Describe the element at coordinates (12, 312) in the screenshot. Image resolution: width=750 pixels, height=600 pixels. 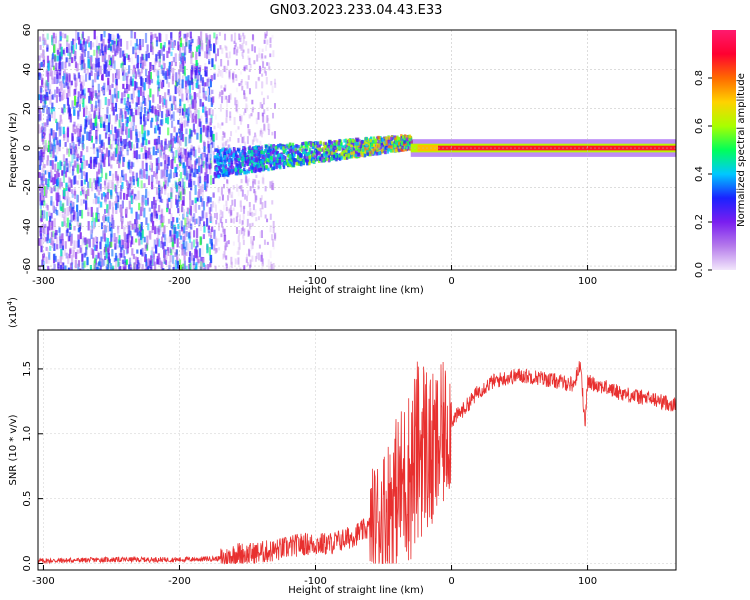
I see `snr-scale-label: (x104)` at that location.